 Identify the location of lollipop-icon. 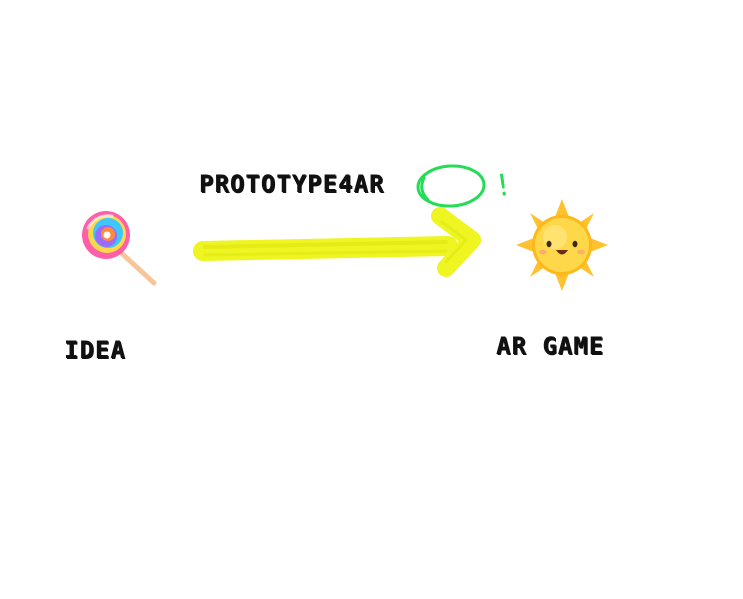
(119, 248).